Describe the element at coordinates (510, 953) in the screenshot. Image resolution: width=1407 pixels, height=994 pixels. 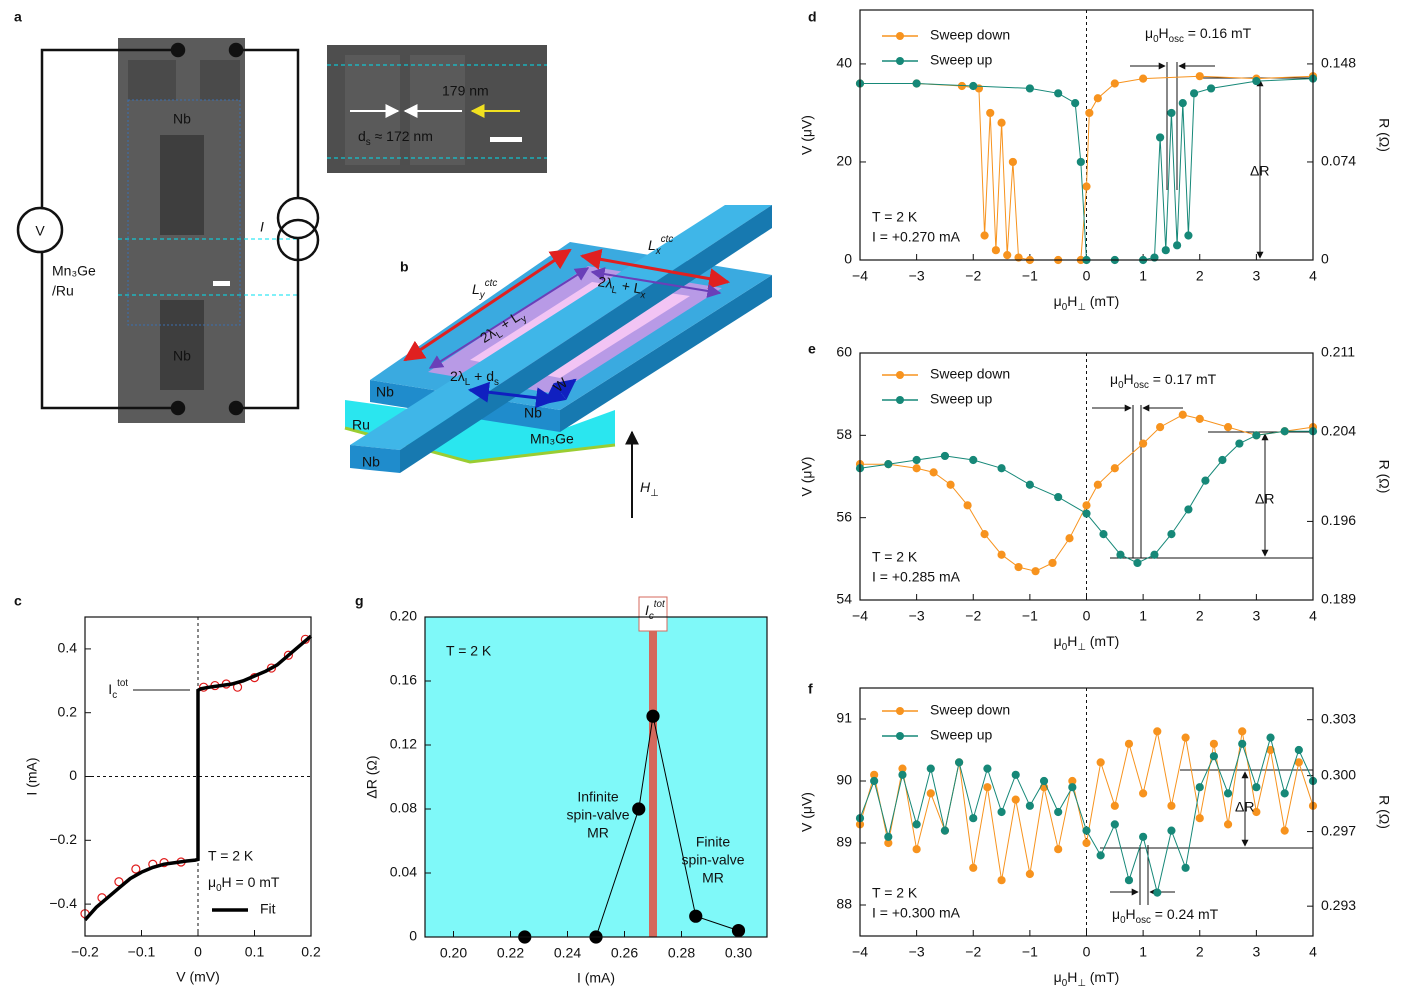
I see `x-tick-label: 0.22` at that location.